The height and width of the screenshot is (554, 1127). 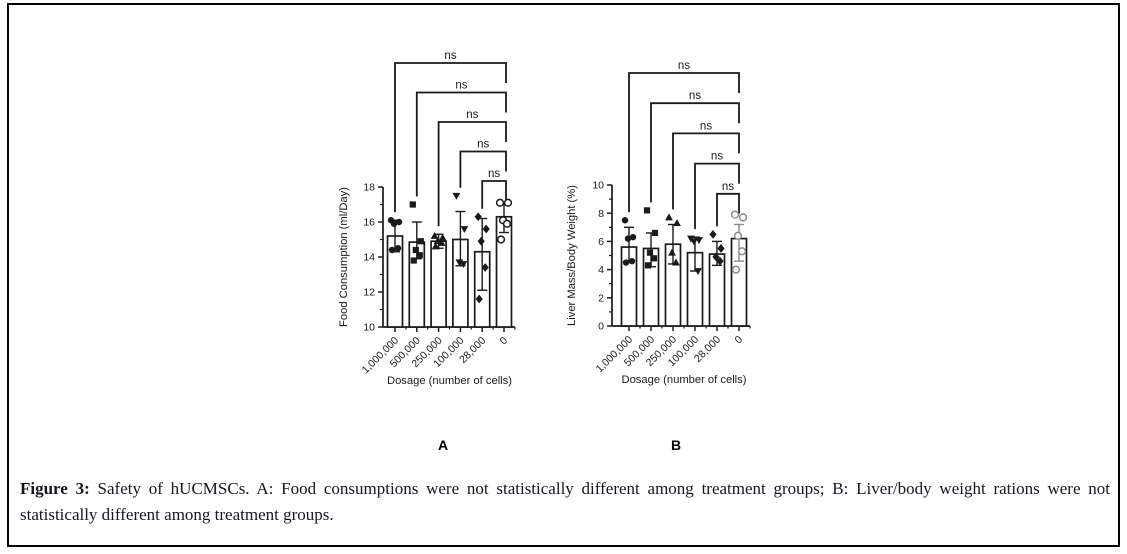 What do you see at coordinates (443, 445) in the screenshot?
I see `panel-label-a: A` at bounding box center [443, 445].